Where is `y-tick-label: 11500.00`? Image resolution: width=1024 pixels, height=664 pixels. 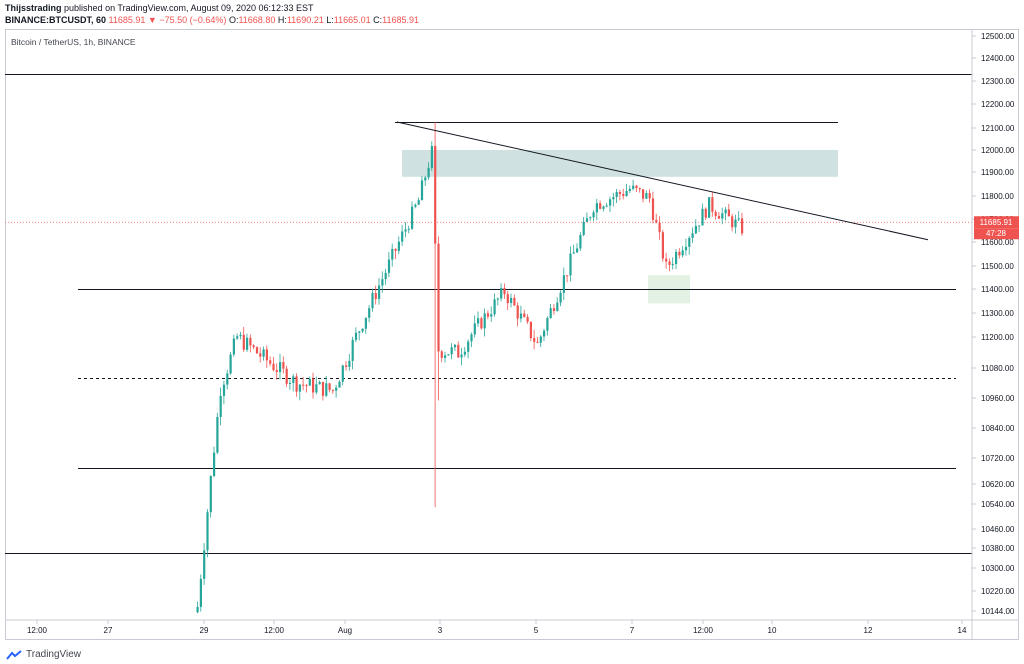
y-tick-label: 11500.00 is located at coordinates (997, 266).